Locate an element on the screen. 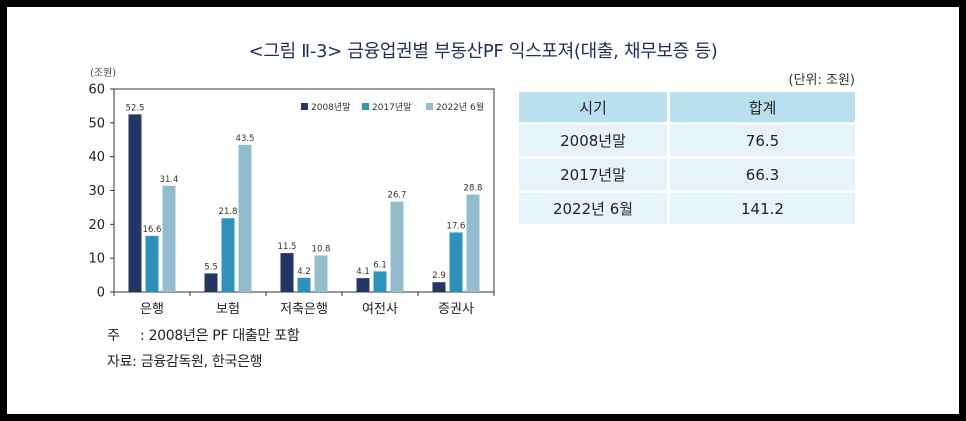 This screenshot has width=966, height=421. source-key: 자료: is located at coordinates (122, 362).